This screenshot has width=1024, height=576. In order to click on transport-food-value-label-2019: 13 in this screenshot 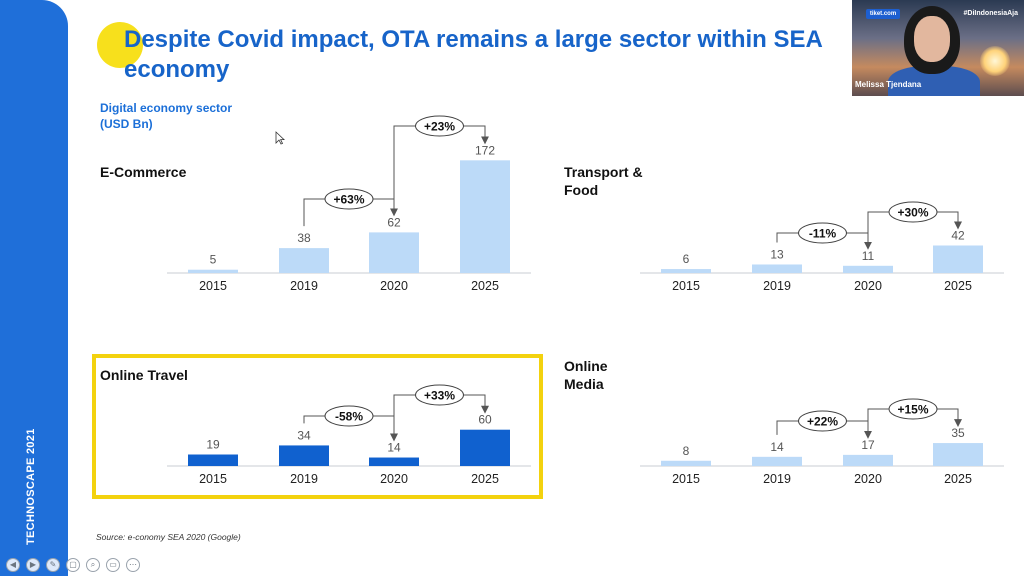, I will do `click(777, 254)`.